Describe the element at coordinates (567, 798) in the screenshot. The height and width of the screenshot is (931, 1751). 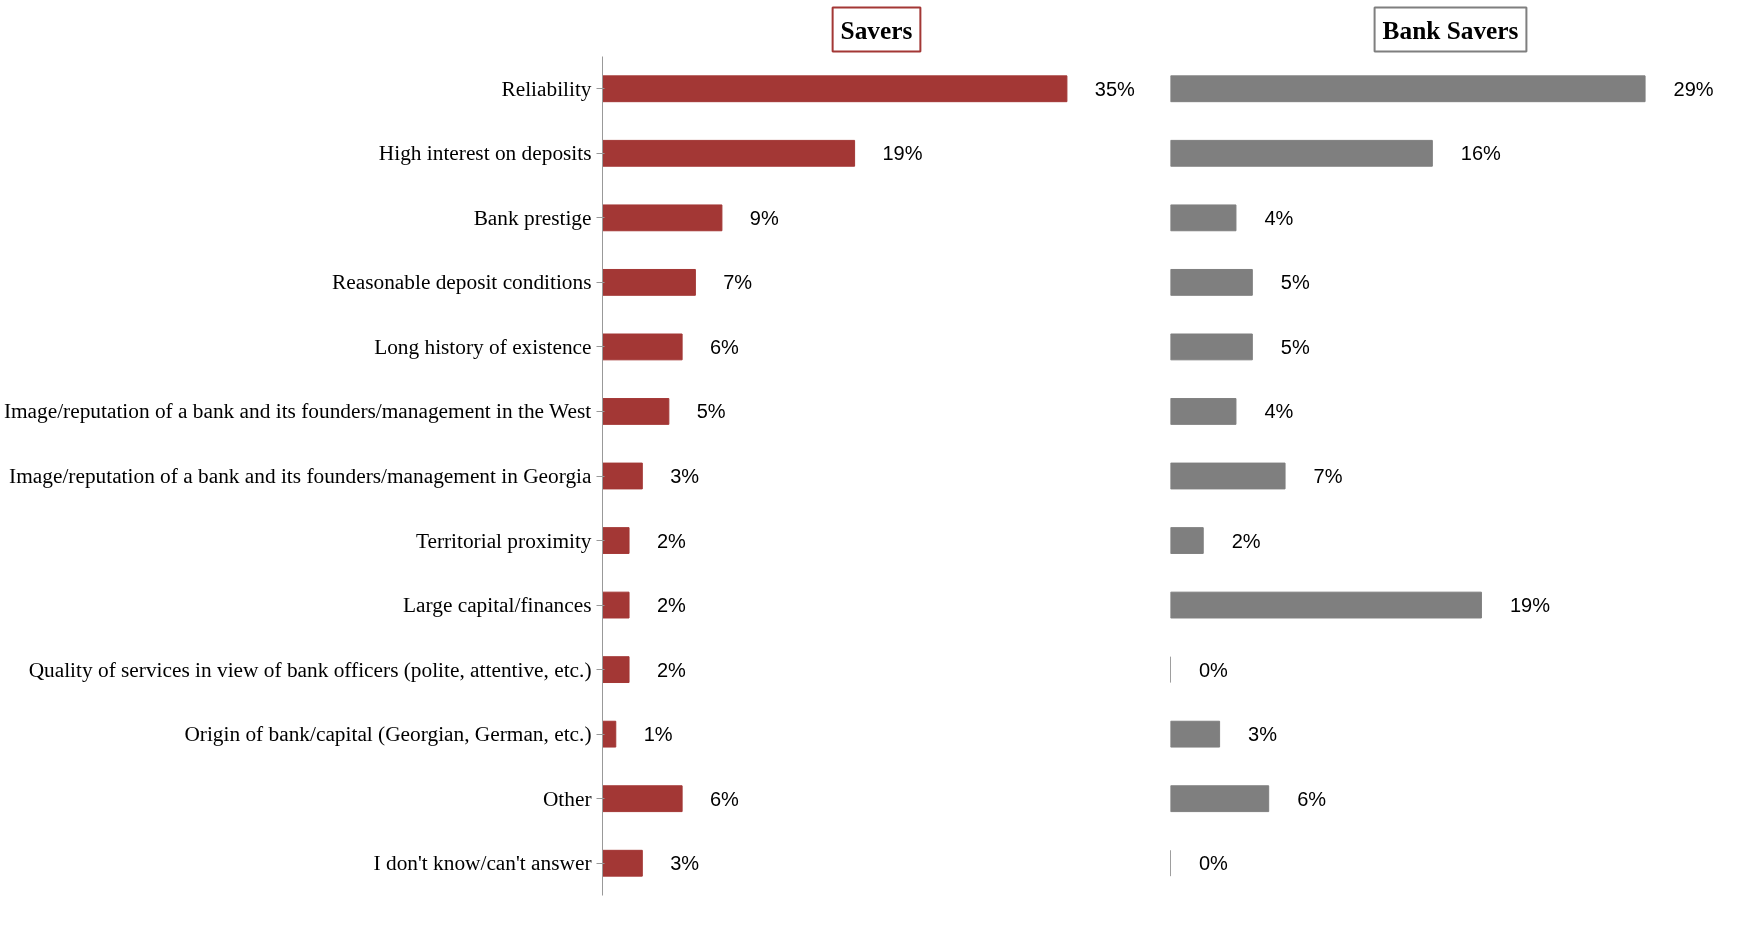
I see `y-tick-label: Other` at that location.